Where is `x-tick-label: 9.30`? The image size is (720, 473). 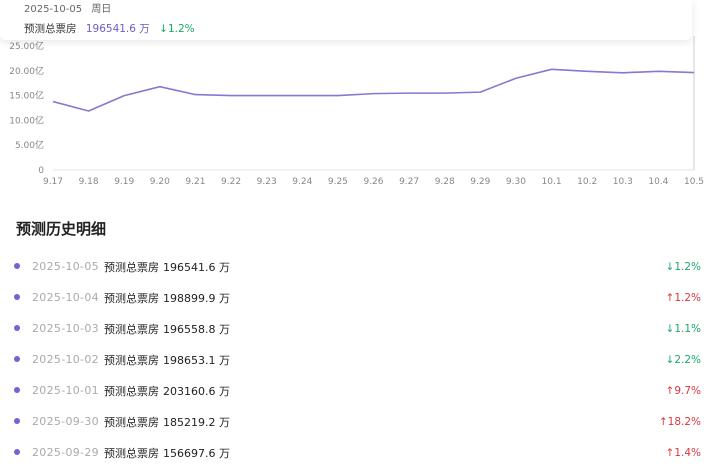
x-tick-label: 9.30 is located at coordinates (516, 182).